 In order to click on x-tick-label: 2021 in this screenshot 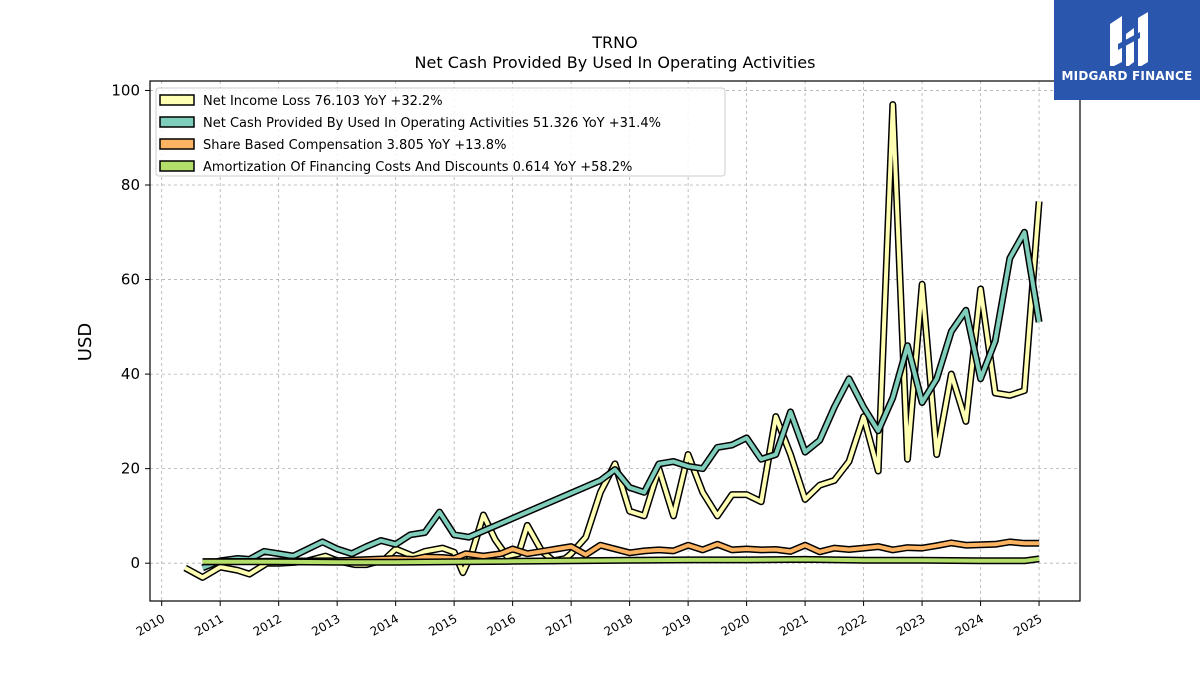, I will do `click(793, 624)`.